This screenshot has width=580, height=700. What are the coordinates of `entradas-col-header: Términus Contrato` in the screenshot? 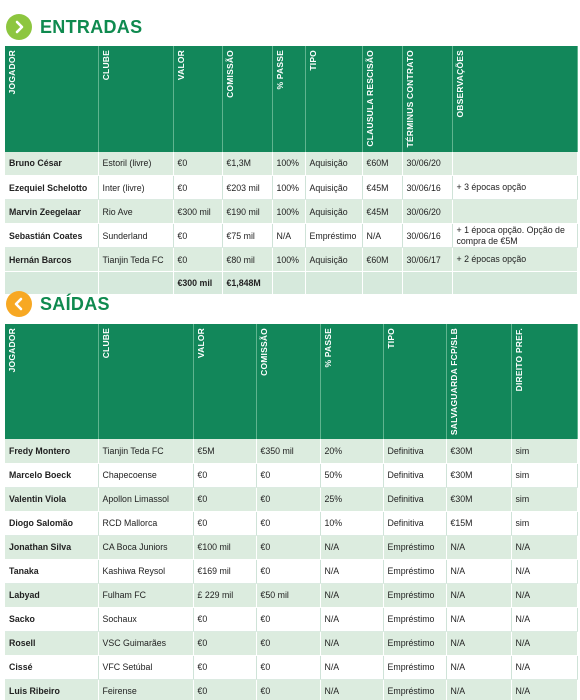 It's located at (427, 99).